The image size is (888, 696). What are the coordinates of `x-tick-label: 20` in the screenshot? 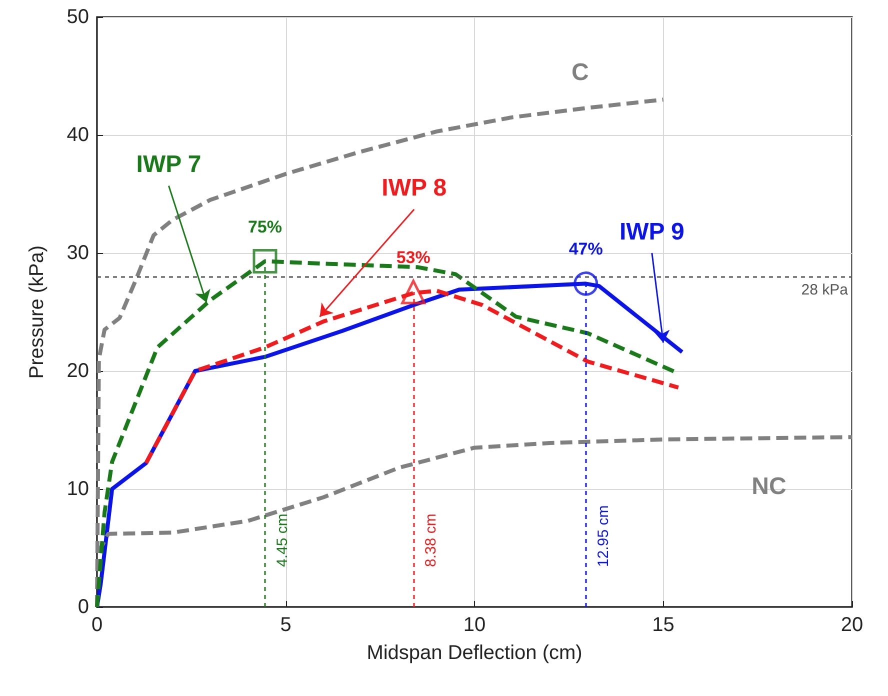 It's located at (852, 625).